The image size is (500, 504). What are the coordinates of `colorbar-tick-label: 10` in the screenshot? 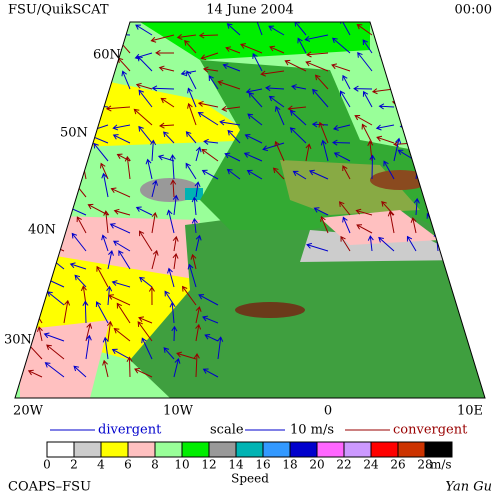 It's located at (181, 465).